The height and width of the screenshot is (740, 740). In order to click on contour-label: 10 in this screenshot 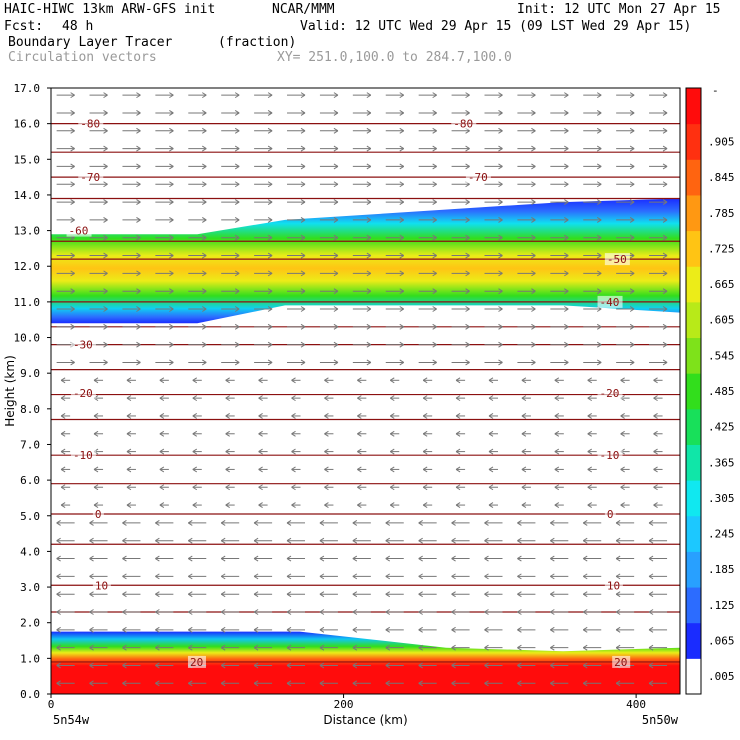, I will do `click(101, 585)`.